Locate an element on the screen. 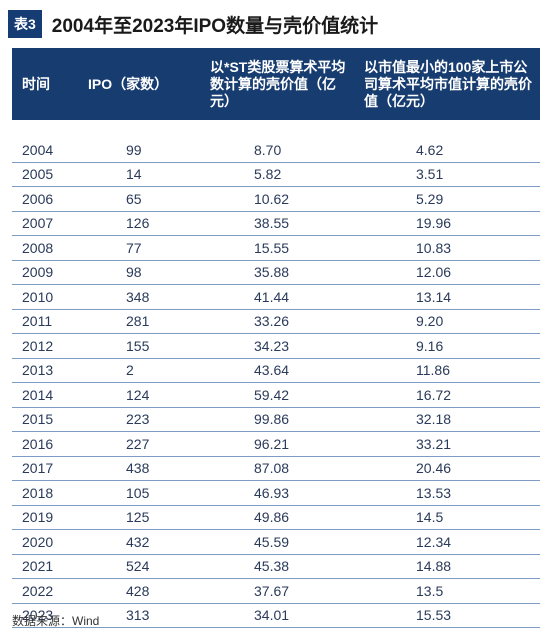 The image size is (550, 634). cell-ipo-count: 126 is located at coordinates (138, 223).